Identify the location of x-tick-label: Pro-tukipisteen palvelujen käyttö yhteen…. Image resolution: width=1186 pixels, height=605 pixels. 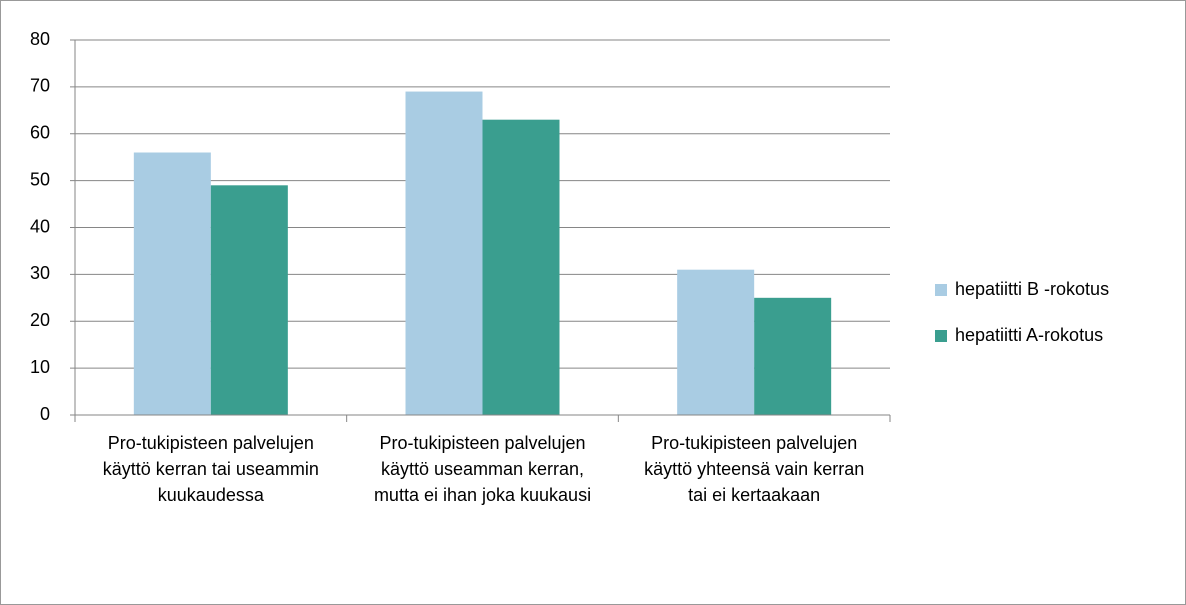
(754, 469).